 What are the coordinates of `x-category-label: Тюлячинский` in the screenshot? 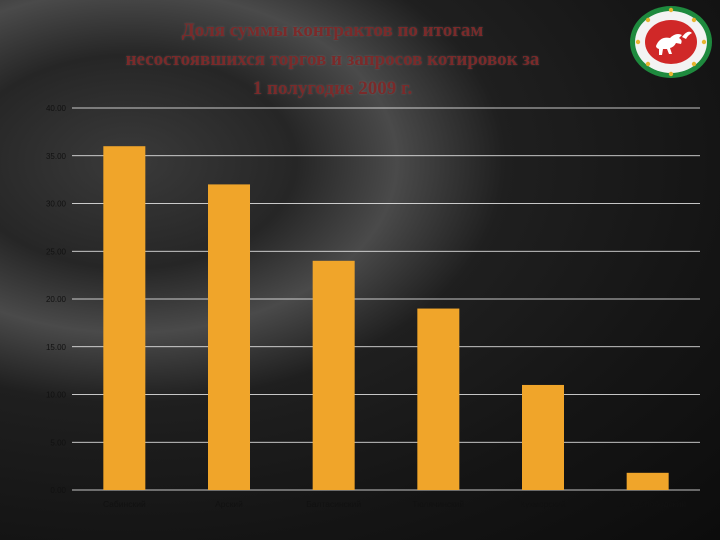 It's located at (438, 504).